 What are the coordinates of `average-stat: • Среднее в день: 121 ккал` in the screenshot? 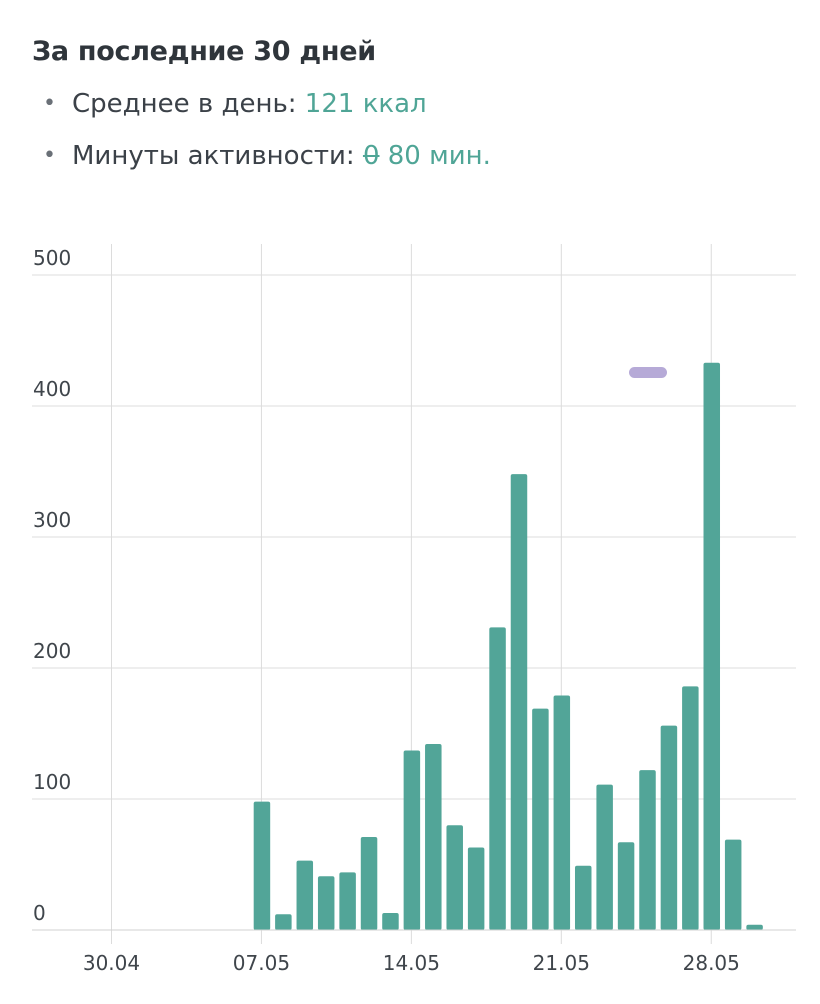 It's located at (261, 104).